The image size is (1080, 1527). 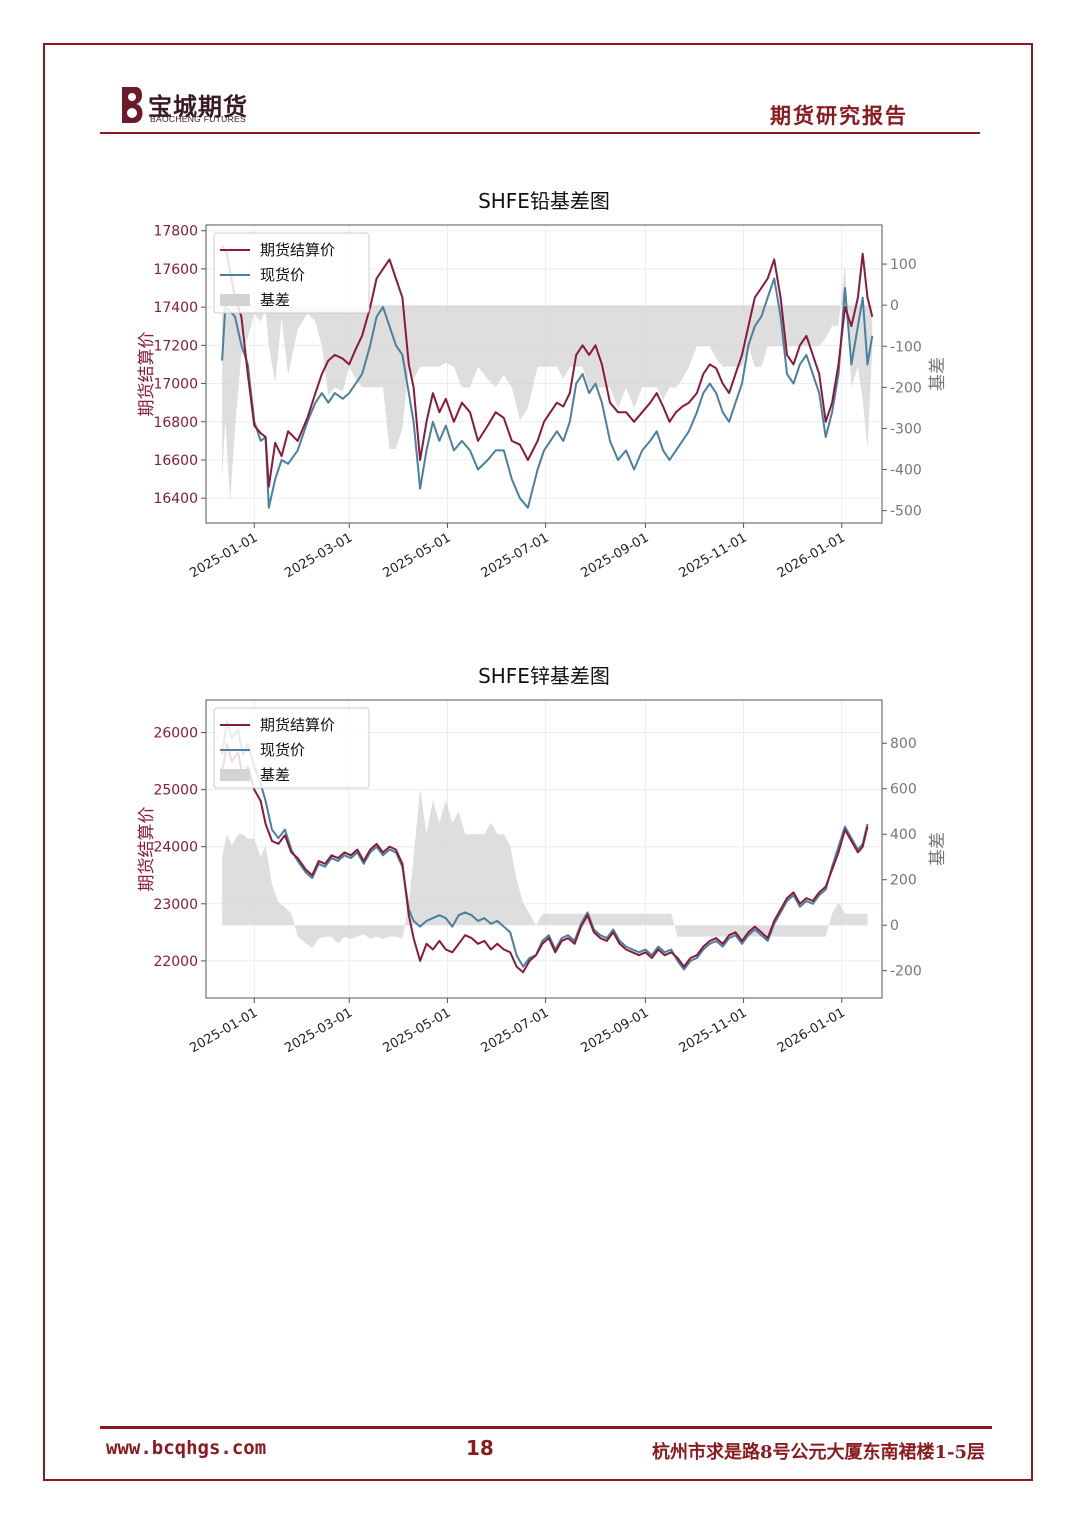 I want to click on y-tick-label: 17400, so click(x=175, y=308).